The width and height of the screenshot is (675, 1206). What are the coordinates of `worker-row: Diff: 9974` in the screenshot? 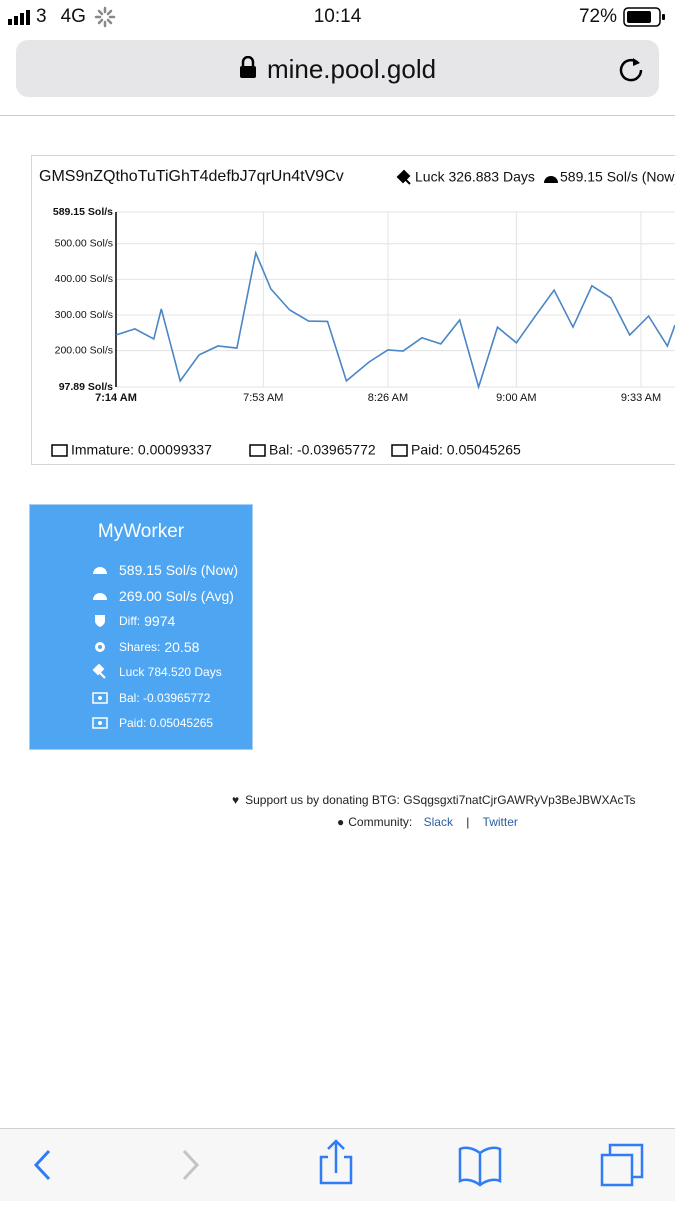 It's located at (133, 621).